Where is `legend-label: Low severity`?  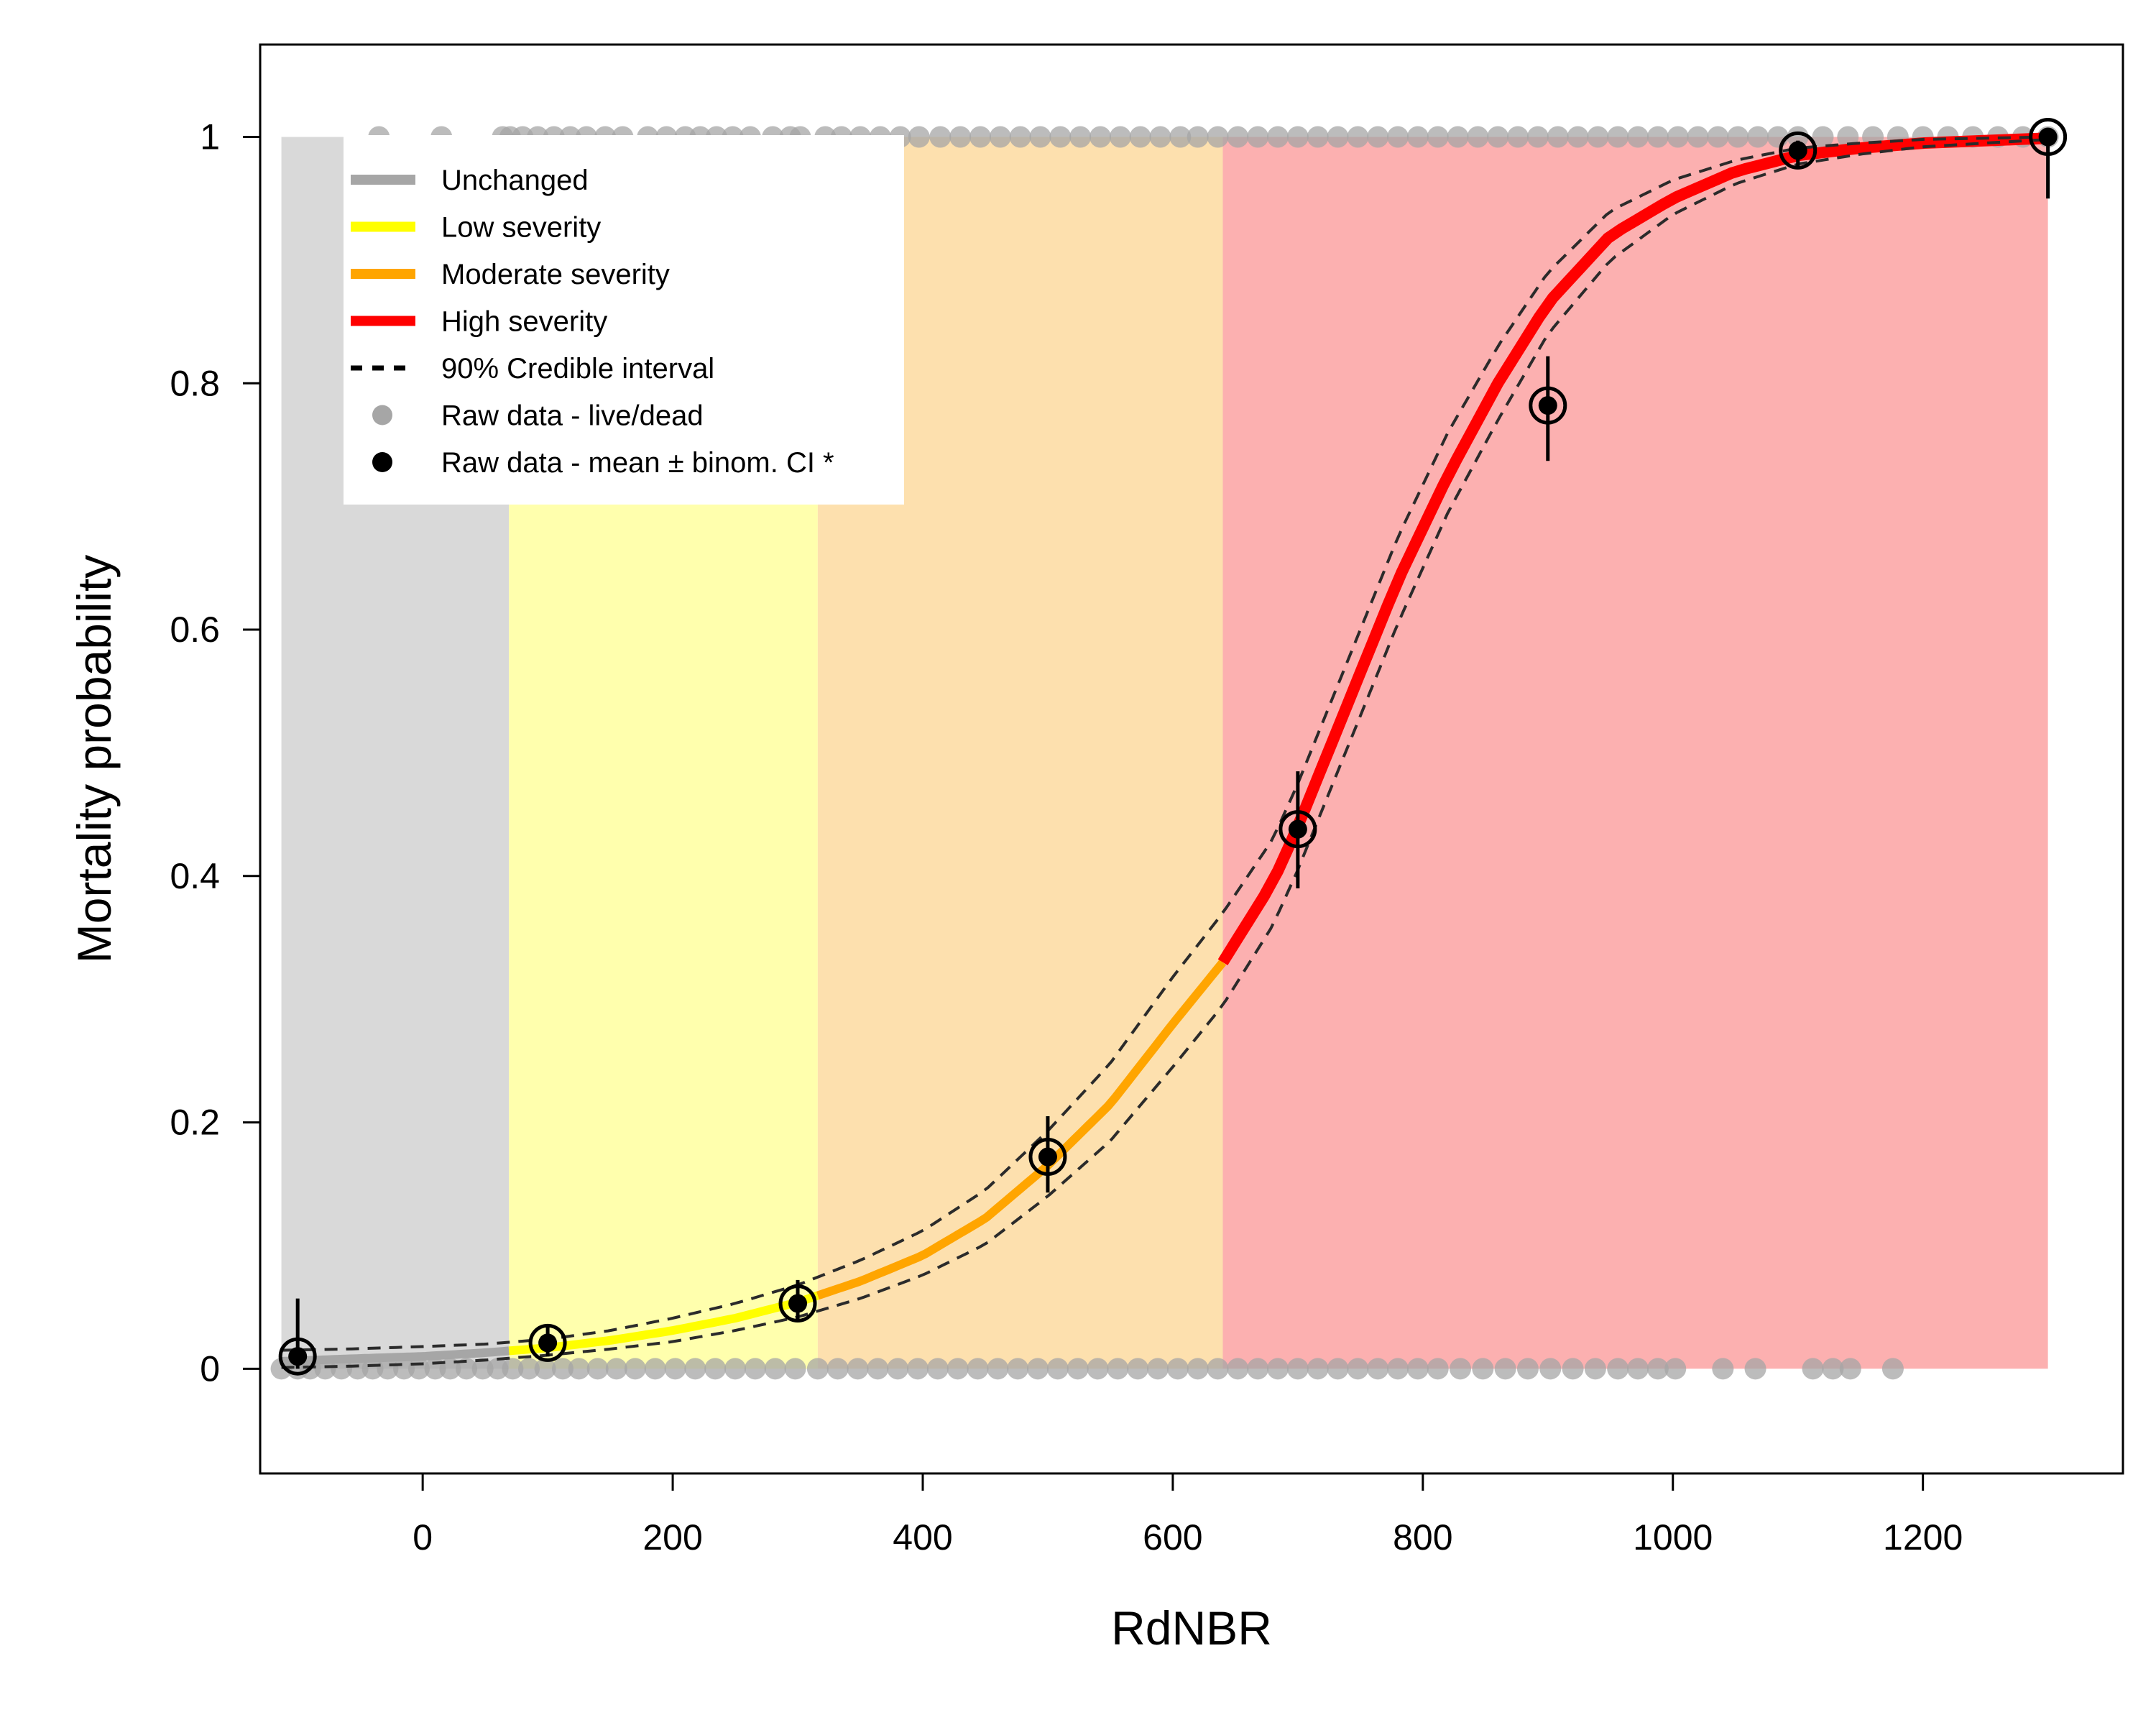
legend-label: Low severity is located at coordinates (521, 228).